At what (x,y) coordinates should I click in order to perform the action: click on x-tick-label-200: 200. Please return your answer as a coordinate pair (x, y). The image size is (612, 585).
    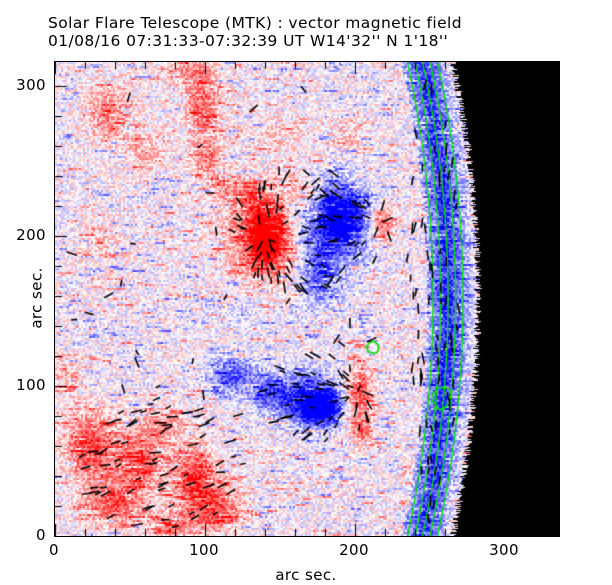
    Looking at the image, I should click on (354, 550).